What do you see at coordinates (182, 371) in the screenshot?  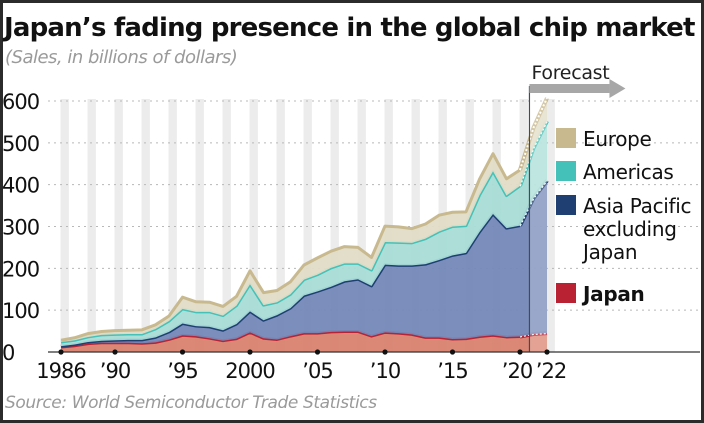 I see `x-tick-label: ’95` at bounding box center [182, 371].